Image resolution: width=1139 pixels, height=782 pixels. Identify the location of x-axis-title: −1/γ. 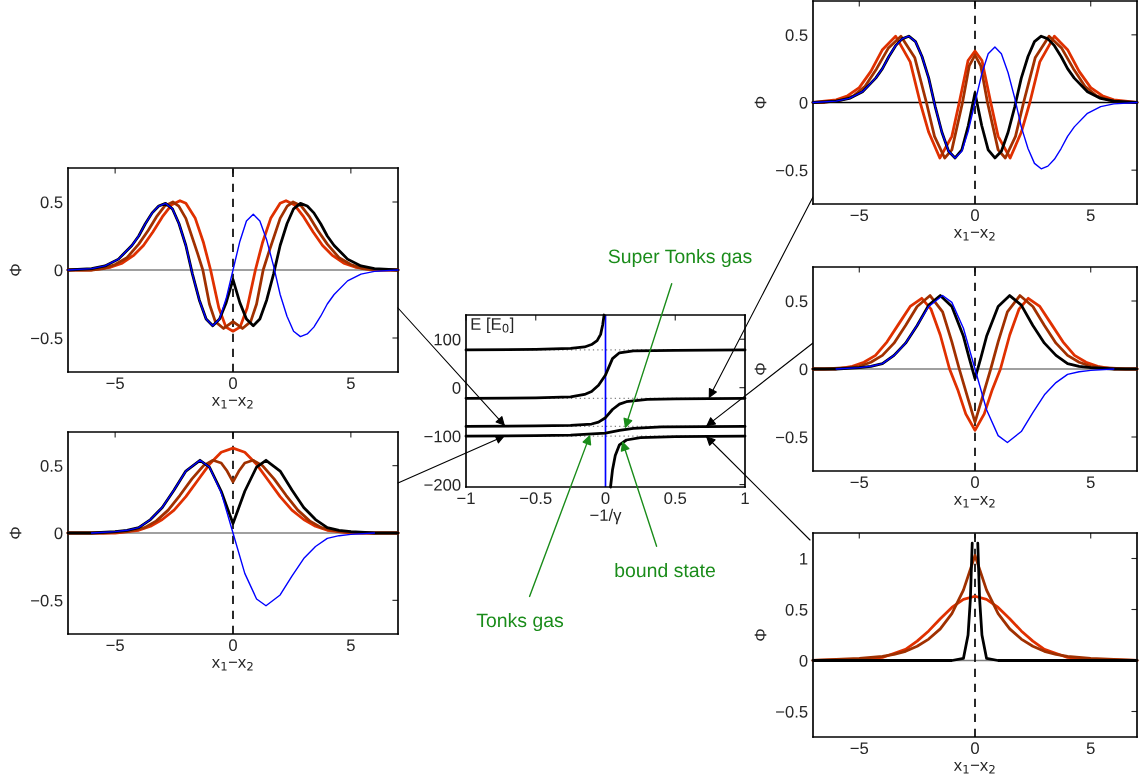
(606, 516).